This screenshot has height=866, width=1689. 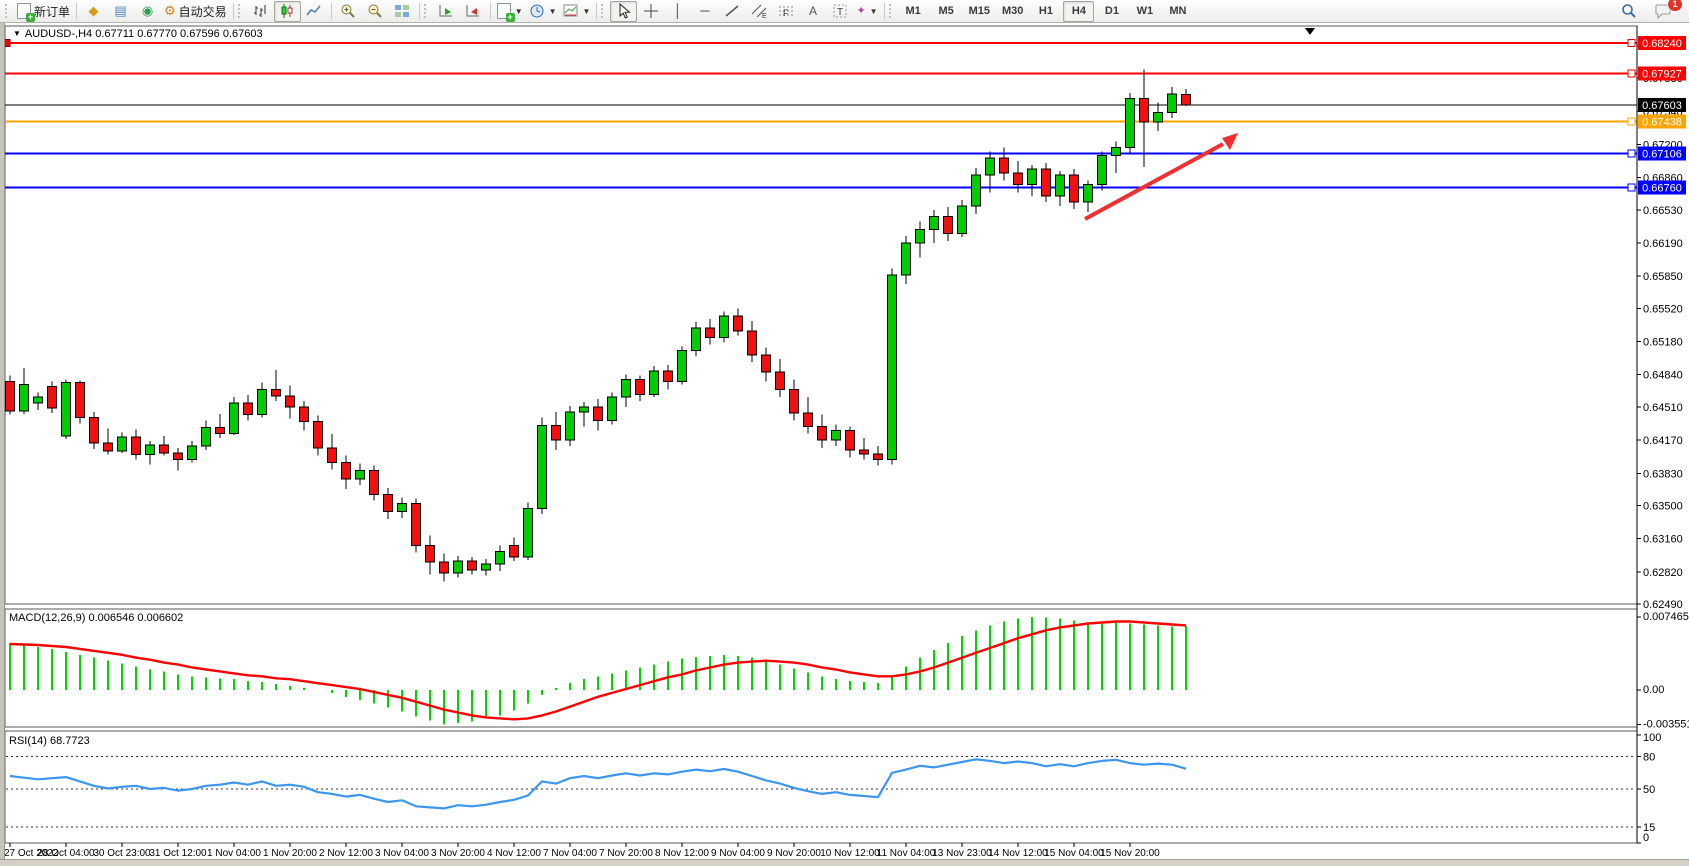 What do you see at coordinates (1013, 11) in the screenshot?
I see `timeframe-button-M30: M30` at bounding box center [1013, 11].